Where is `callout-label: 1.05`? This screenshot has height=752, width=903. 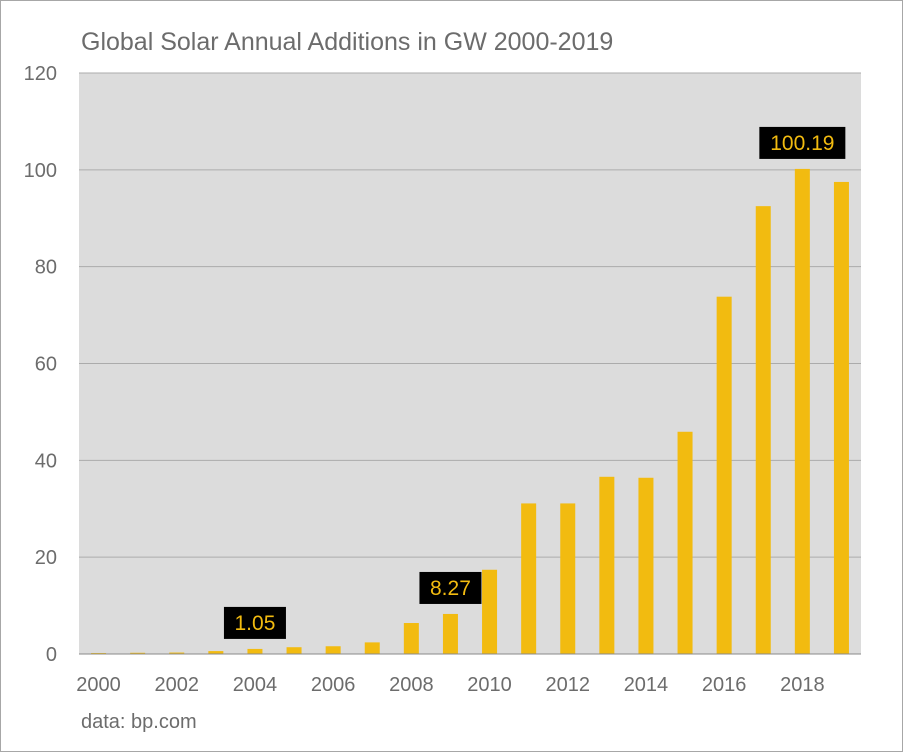
callout-label: 1.05 is located at coordinates (255, 623).